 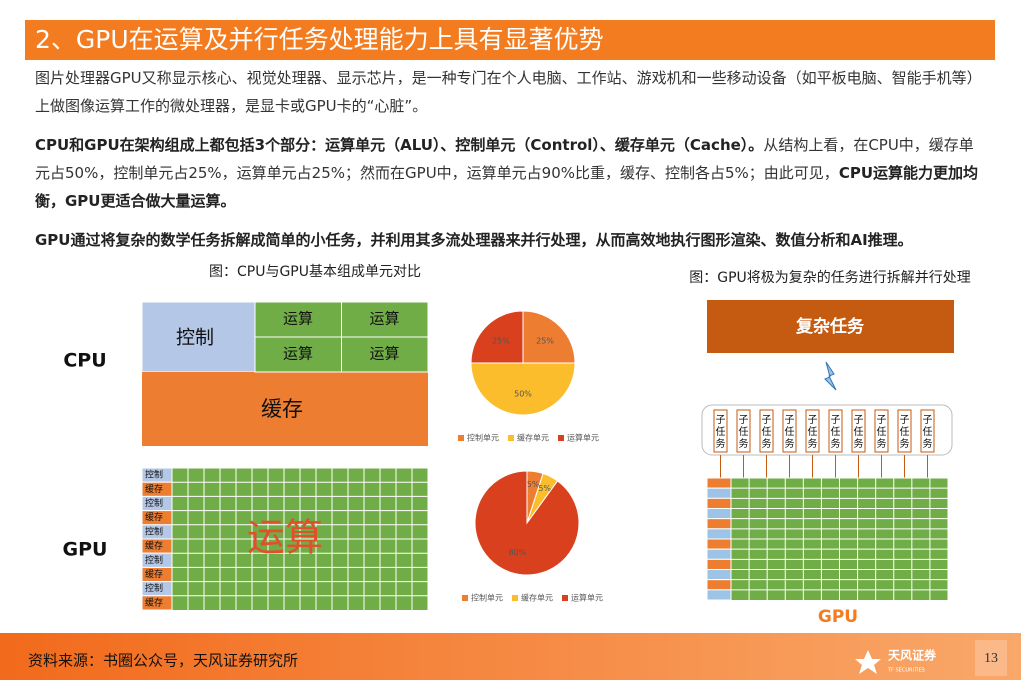 What do you see at coordinates (506, 187) in the screenshot?
I see `text-run: CPU运算能力更加均衡，GPU更适合做大量运算。` at bounding box center [506, 187].